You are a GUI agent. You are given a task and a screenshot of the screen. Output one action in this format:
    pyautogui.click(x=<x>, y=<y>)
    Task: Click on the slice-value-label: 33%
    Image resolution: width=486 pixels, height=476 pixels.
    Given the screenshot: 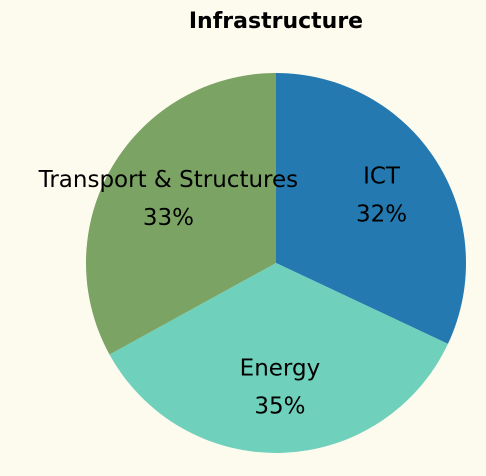 What is the action you would take?
    pyautogui.click(x=168, y=218)
    